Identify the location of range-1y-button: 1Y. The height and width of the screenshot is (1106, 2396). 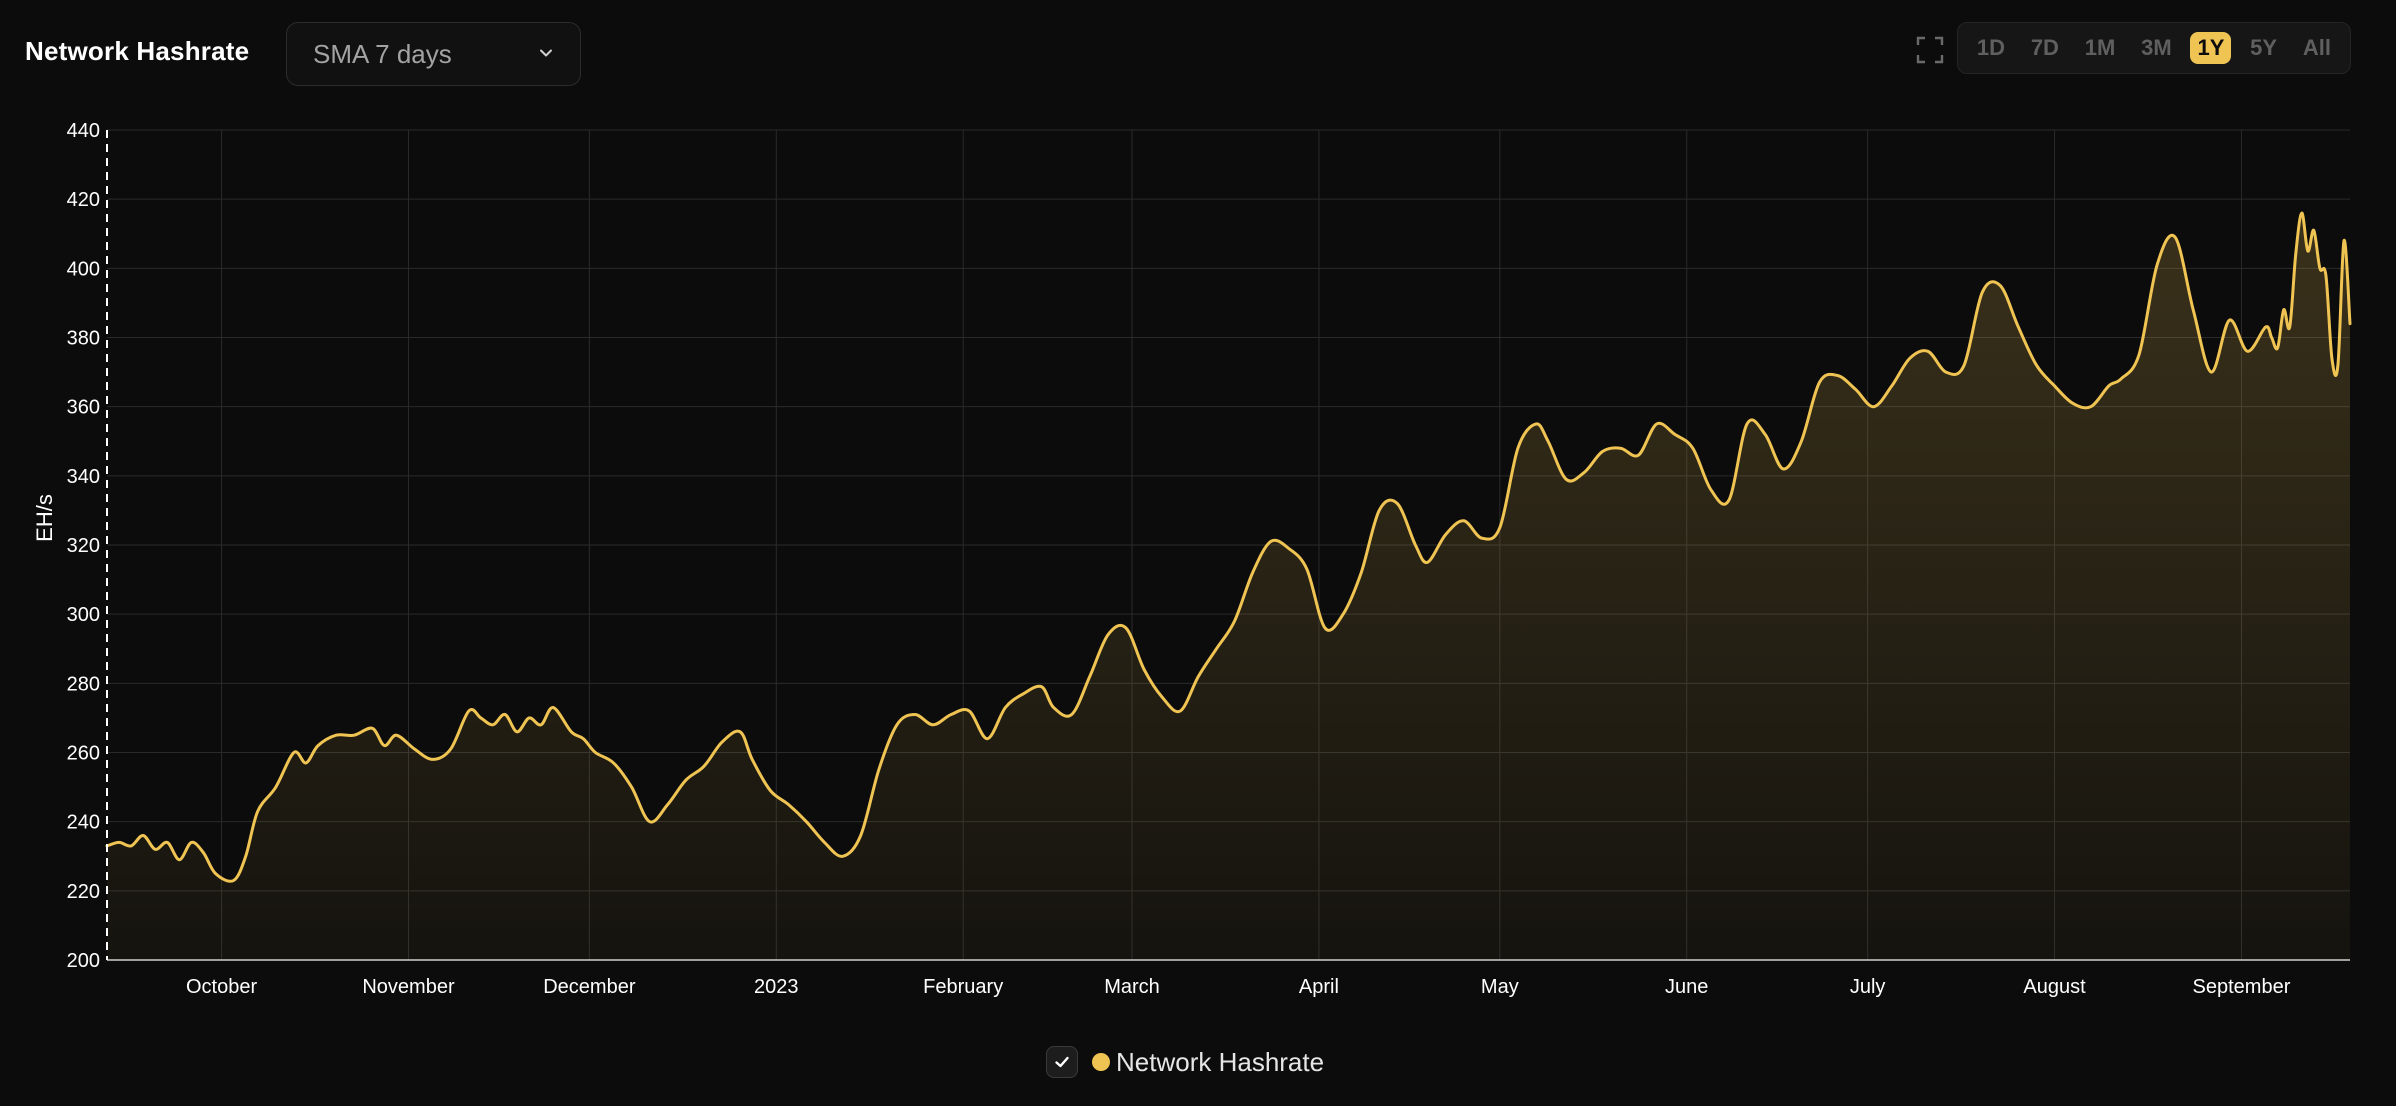
(2211, 48).